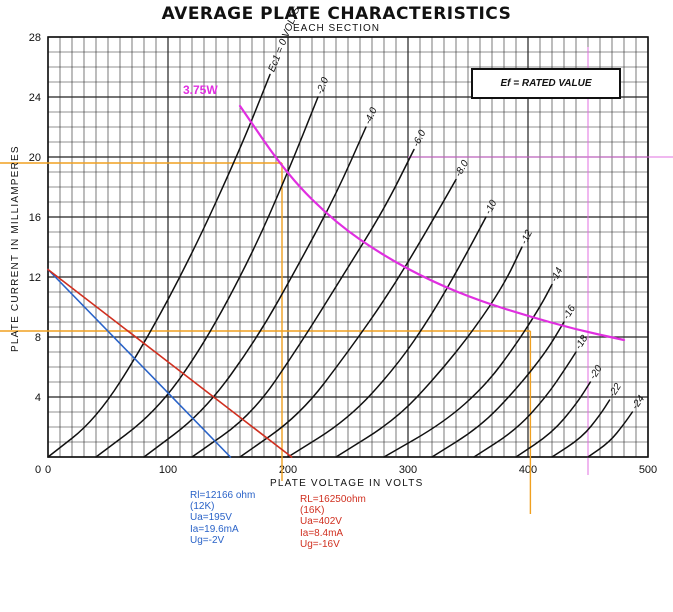  I want to click on filament-note-box: Ef = RATED VALUE, so click(546, 83).